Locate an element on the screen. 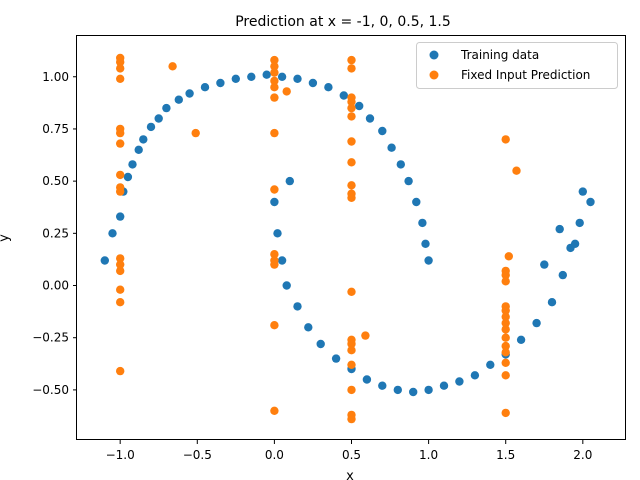  x-tick-label: 1.5 is located at coordinates (505, 455).